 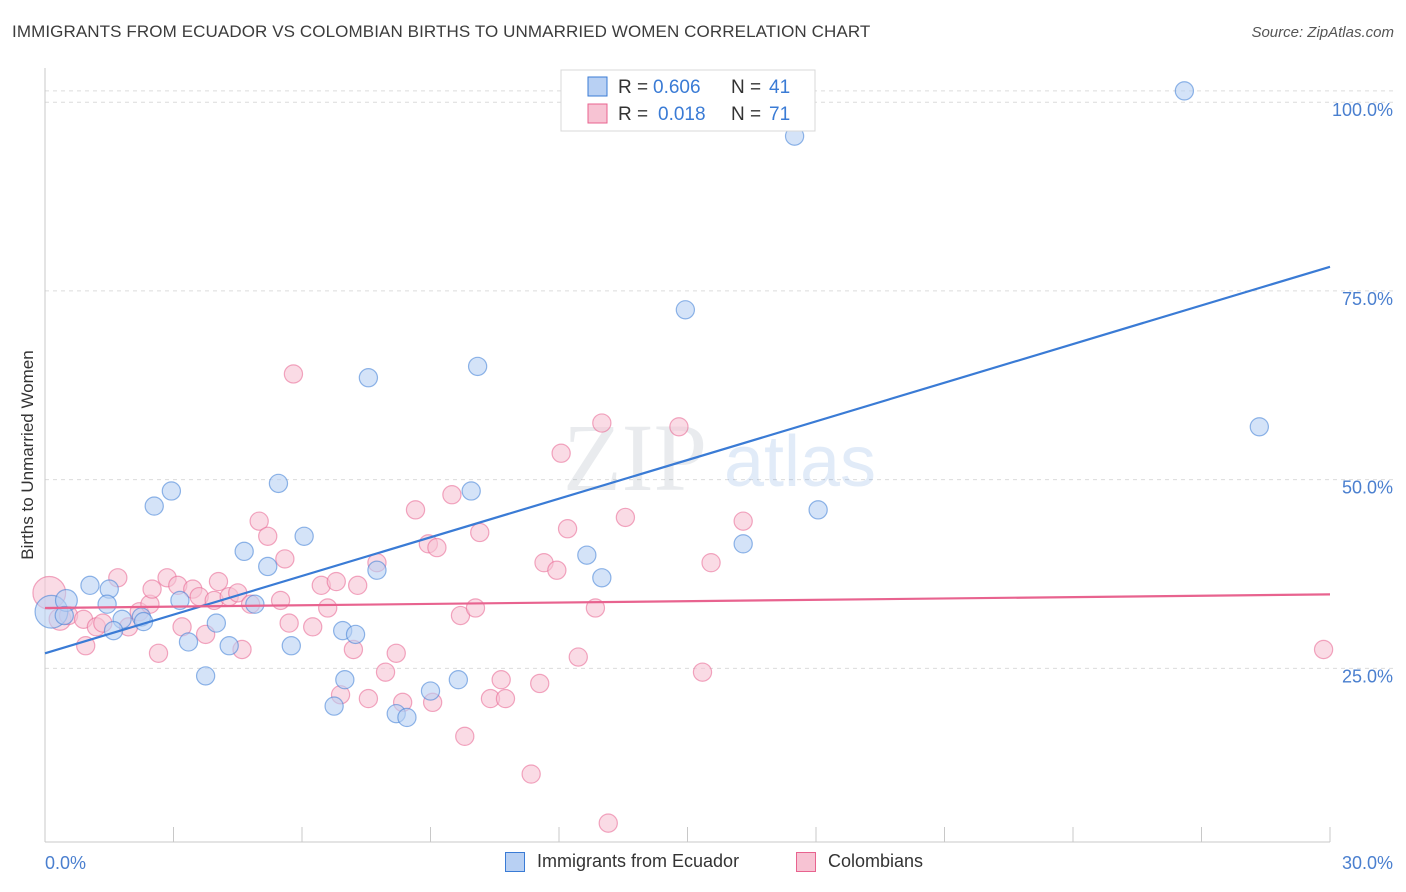 What do you see at coordinates (687, 601) in the screenshot?
I see `colombians-trend-line` at bounding box center [687, 601].